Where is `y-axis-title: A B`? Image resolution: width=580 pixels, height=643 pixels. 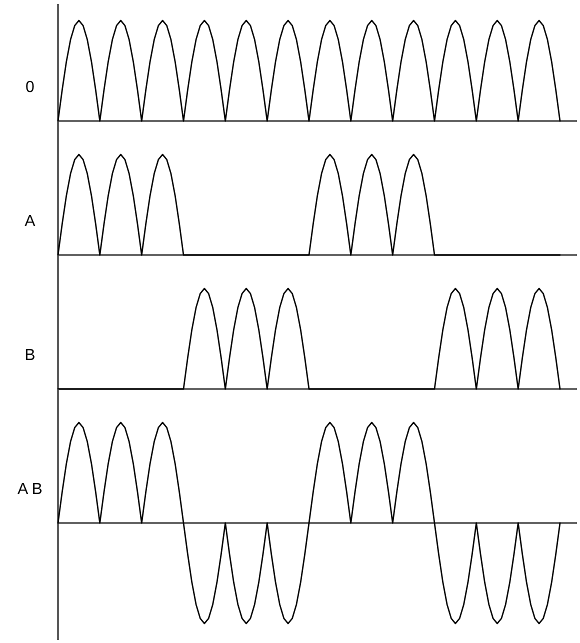 y-axis-title: A B is located at coordinates (30, 489).